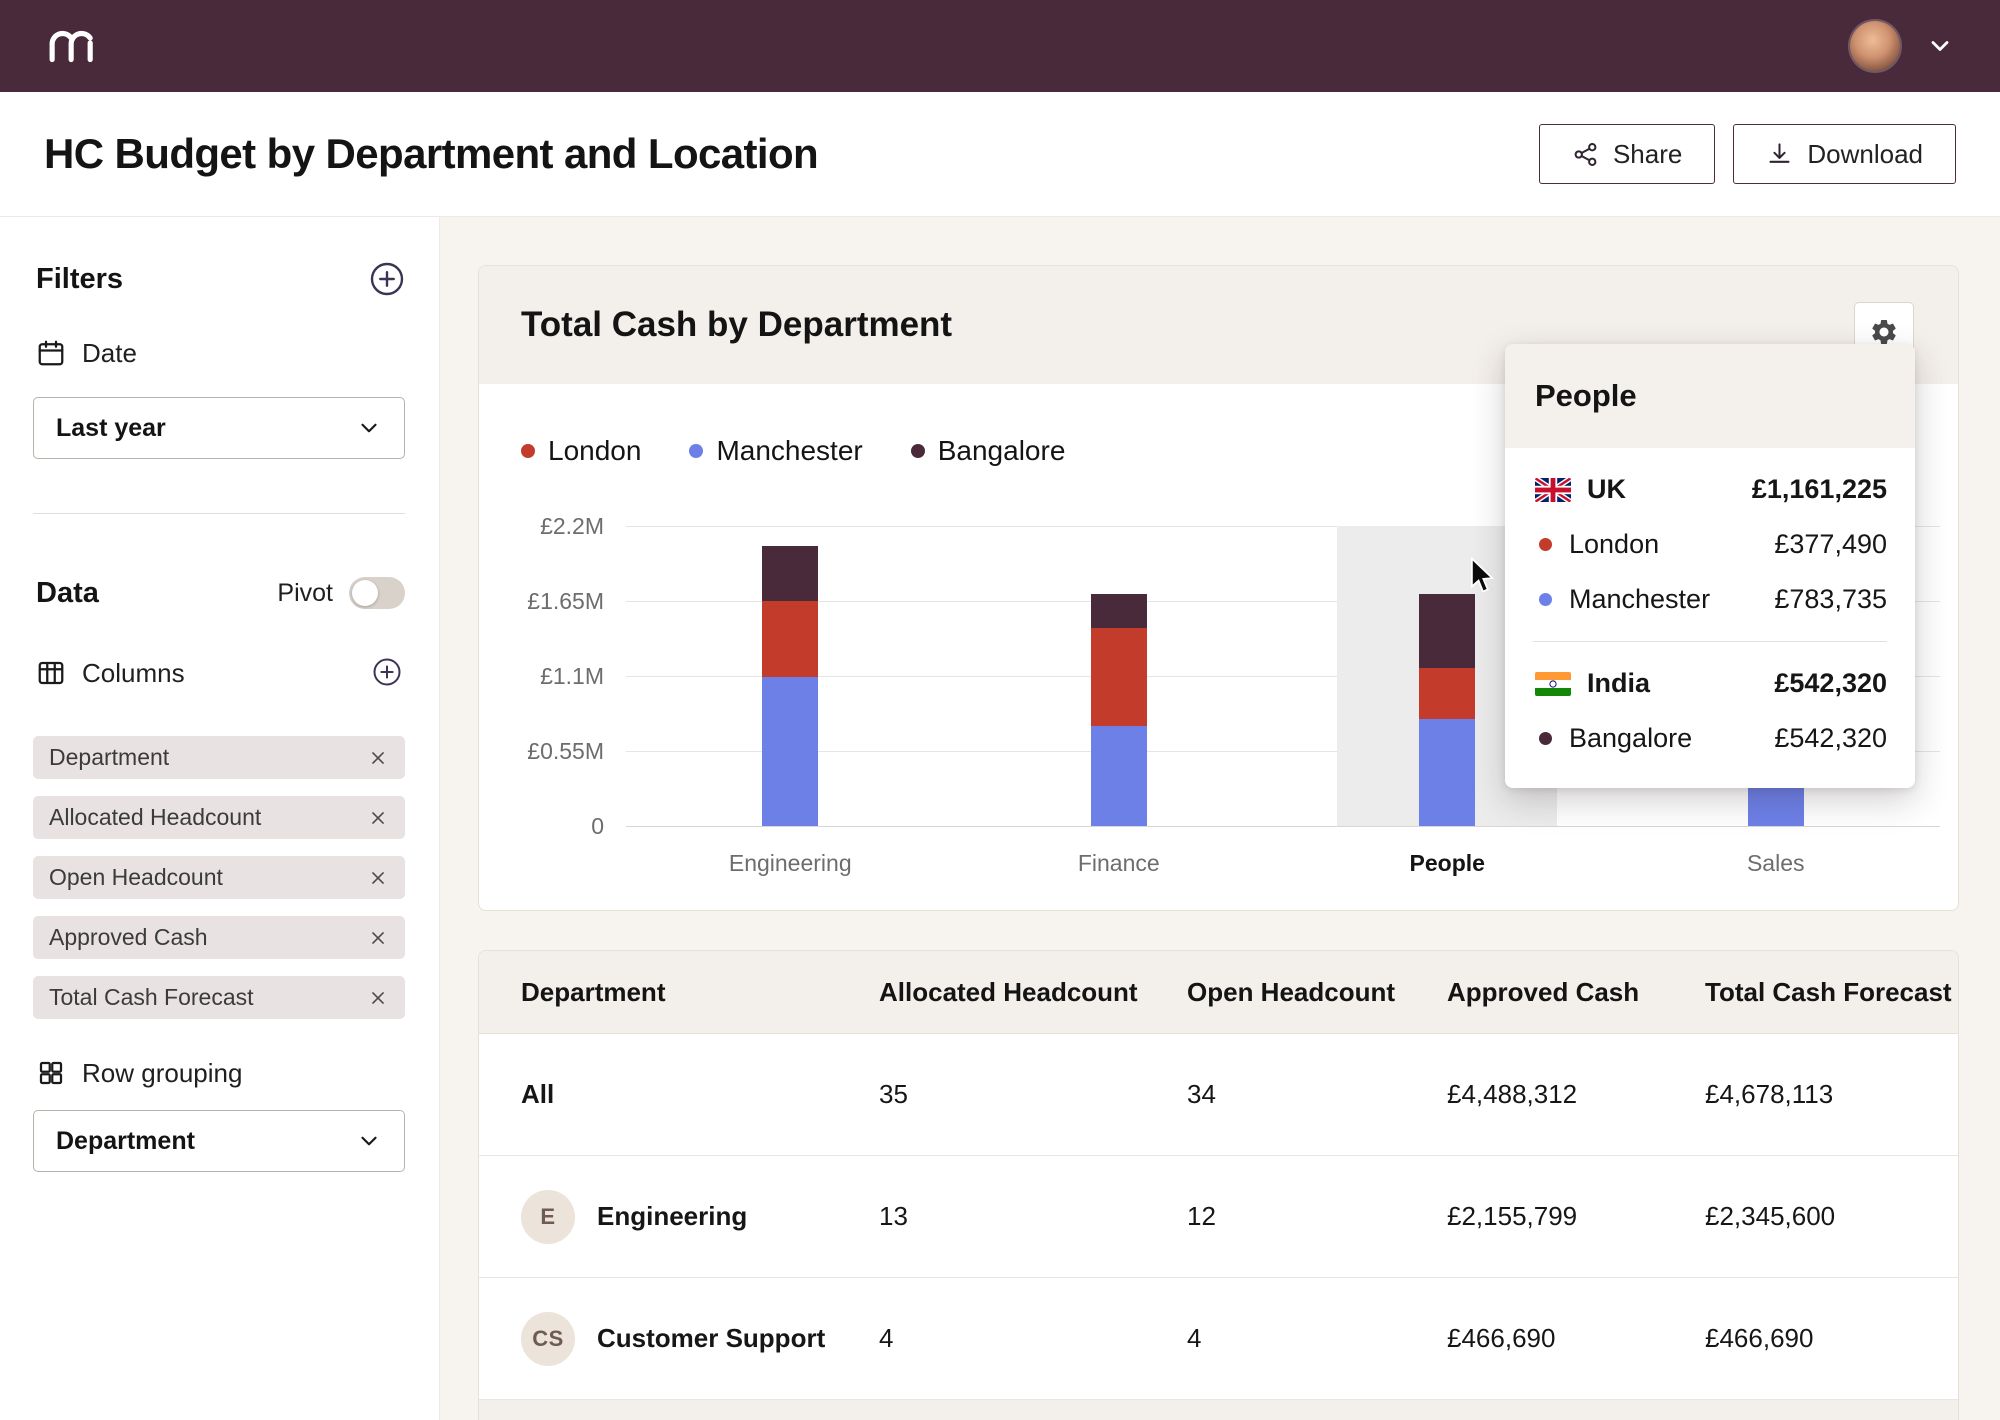 This screenshot has height=1420, width=2000. What do you see at coordinates (133, 672) in the screenshot?
I see `columns-label: Columns` at bounding box center [133, 672].